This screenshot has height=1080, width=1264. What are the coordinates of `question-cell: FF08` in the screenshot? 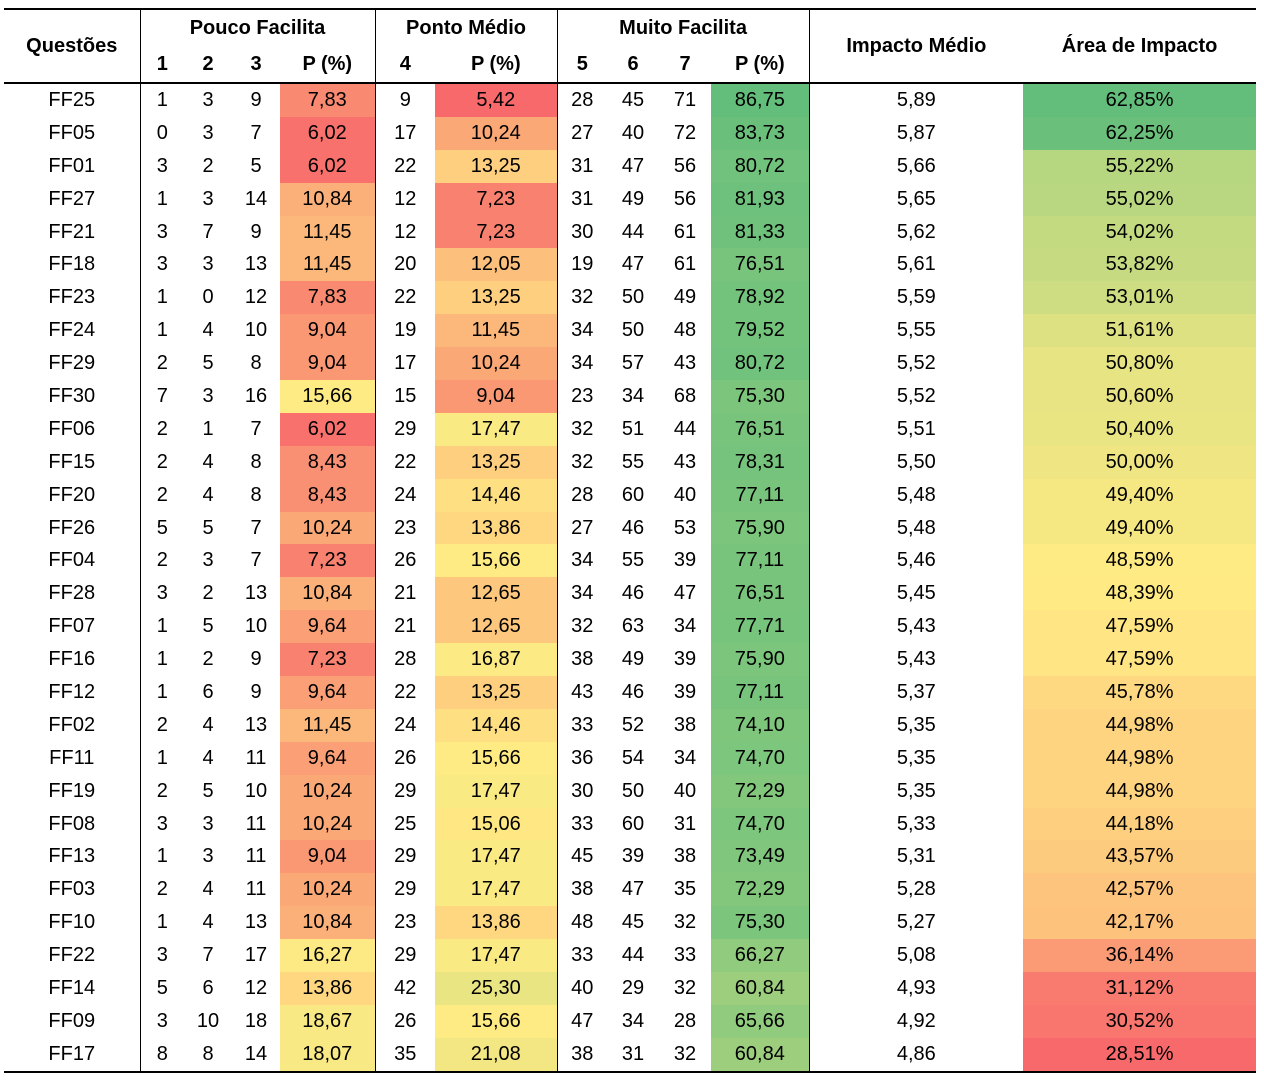 It's located at (72, 824).